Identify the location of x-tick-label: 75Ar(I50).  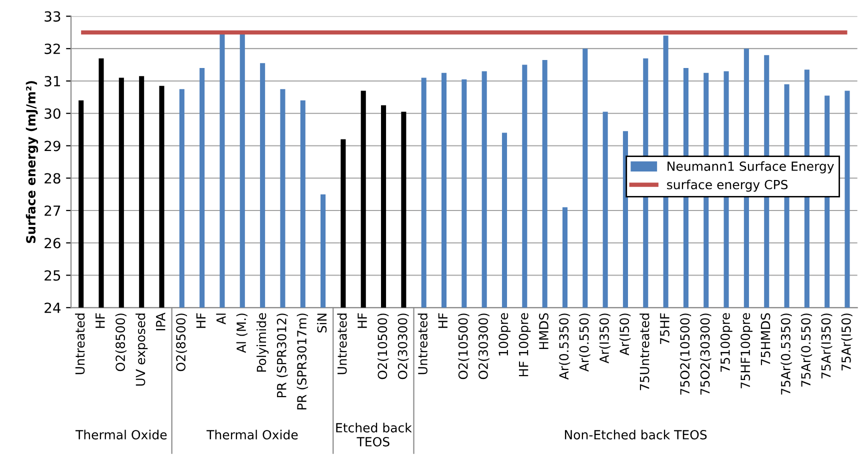
(846, 342).